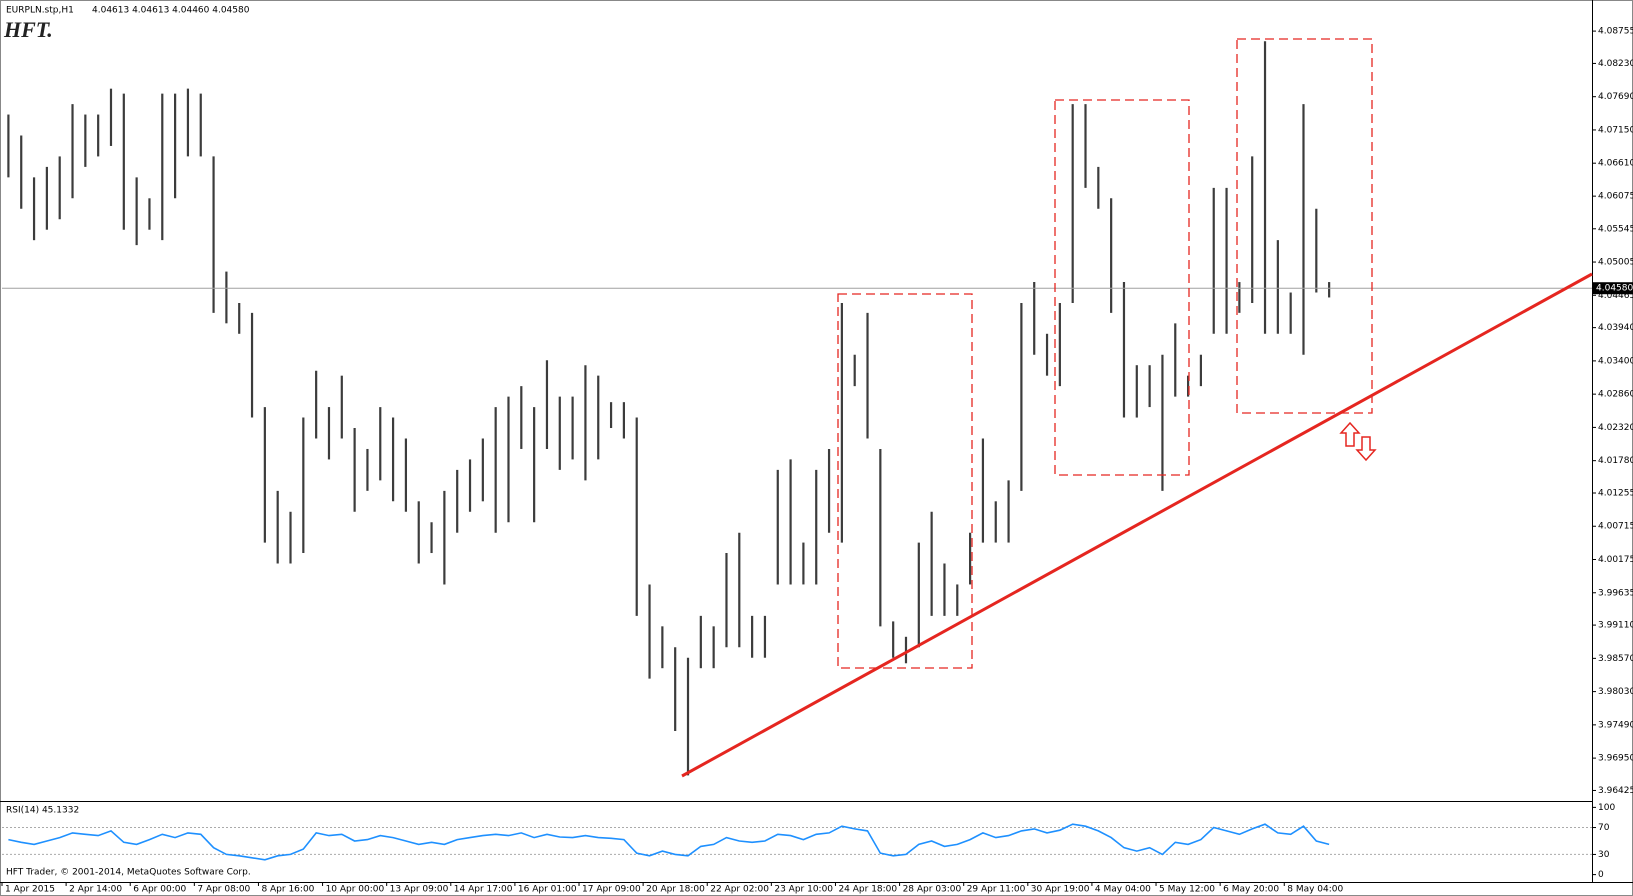  Describe the element at coordinates (28, 29) in the screenshot. I see `logo: HFT.` at that location.